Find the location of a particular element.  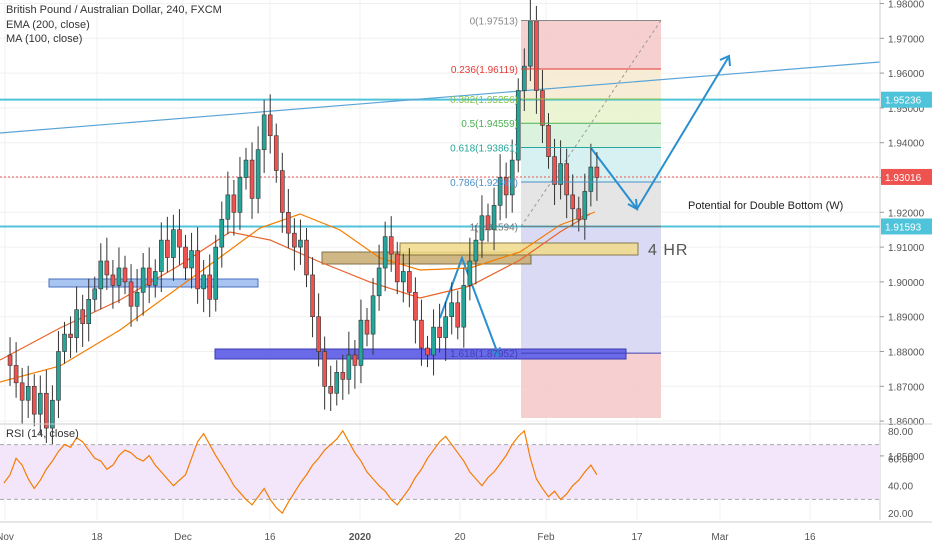

time-tick-label: 16 is located at coordinates (810, 537).